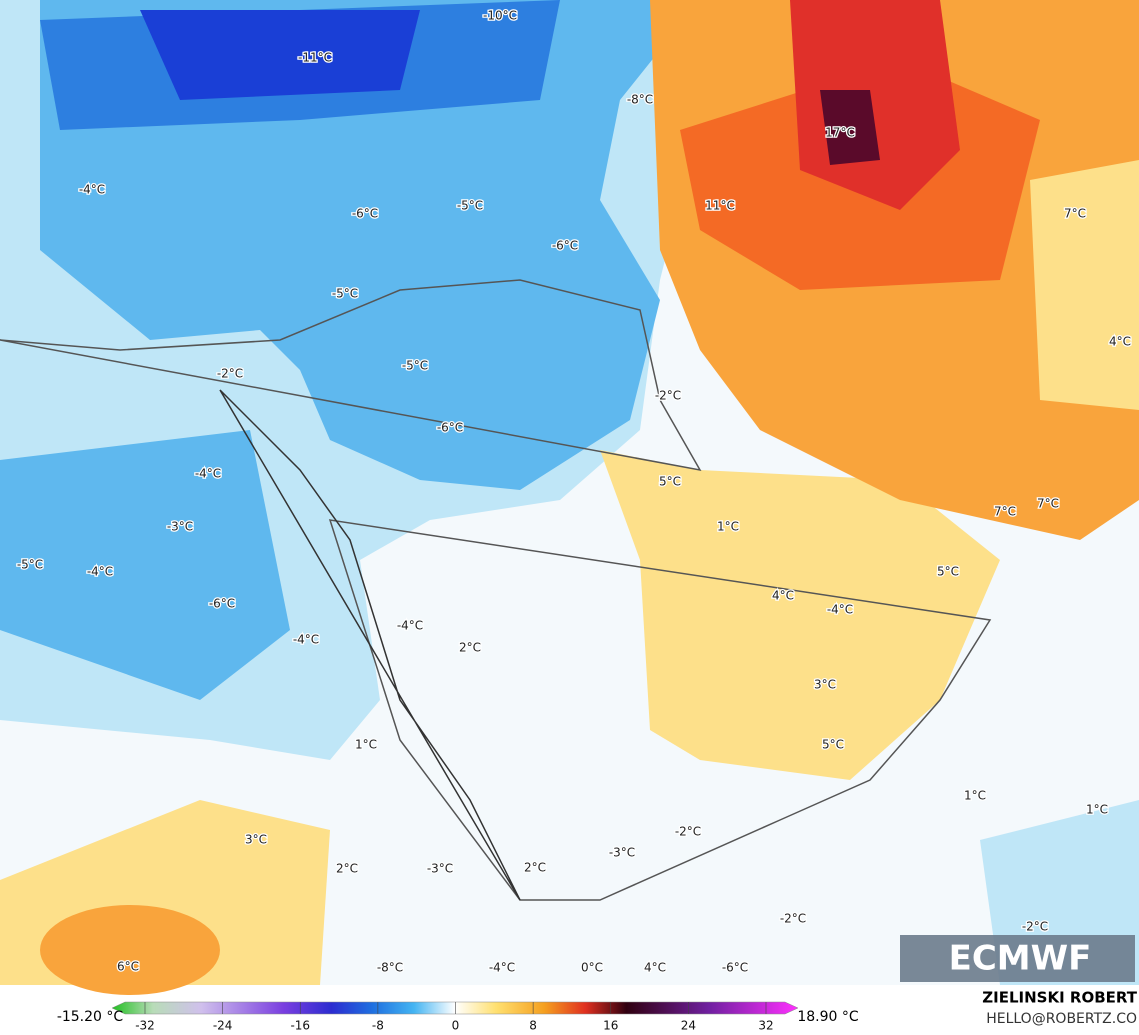 This screenshot has width=1139, height=1035. What do you see at coordinates (500, 16) in the screenshot?
I see `temp-label: -10°C` at bounding box center [500, 16].